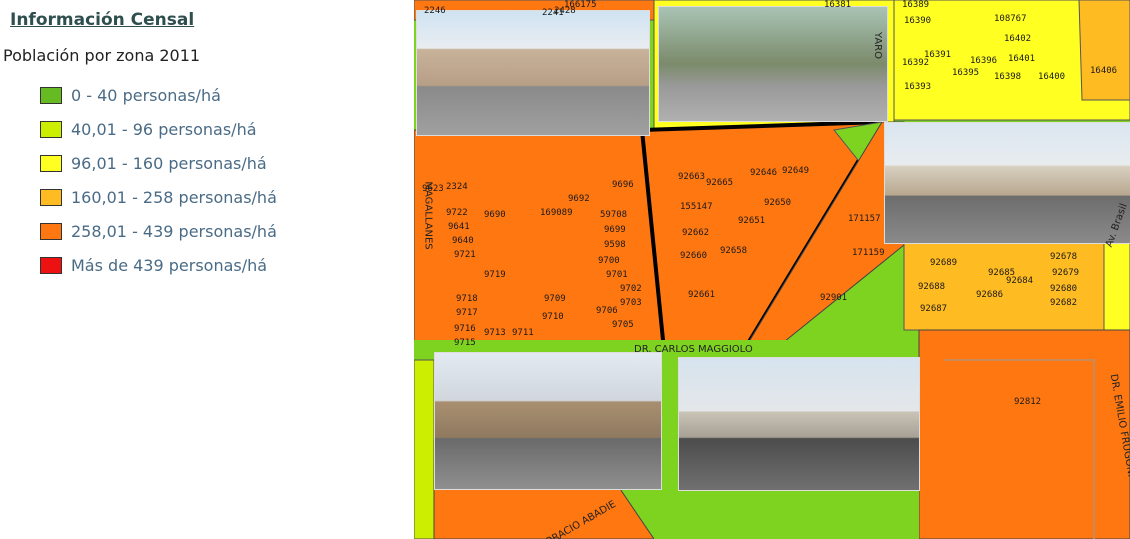 The width and height of the screenshot is (1130, 539). What do you see at coordinates (465, 343) in the screenshot?
I see `zone-label: 9715` at bounding box center [465, 343].